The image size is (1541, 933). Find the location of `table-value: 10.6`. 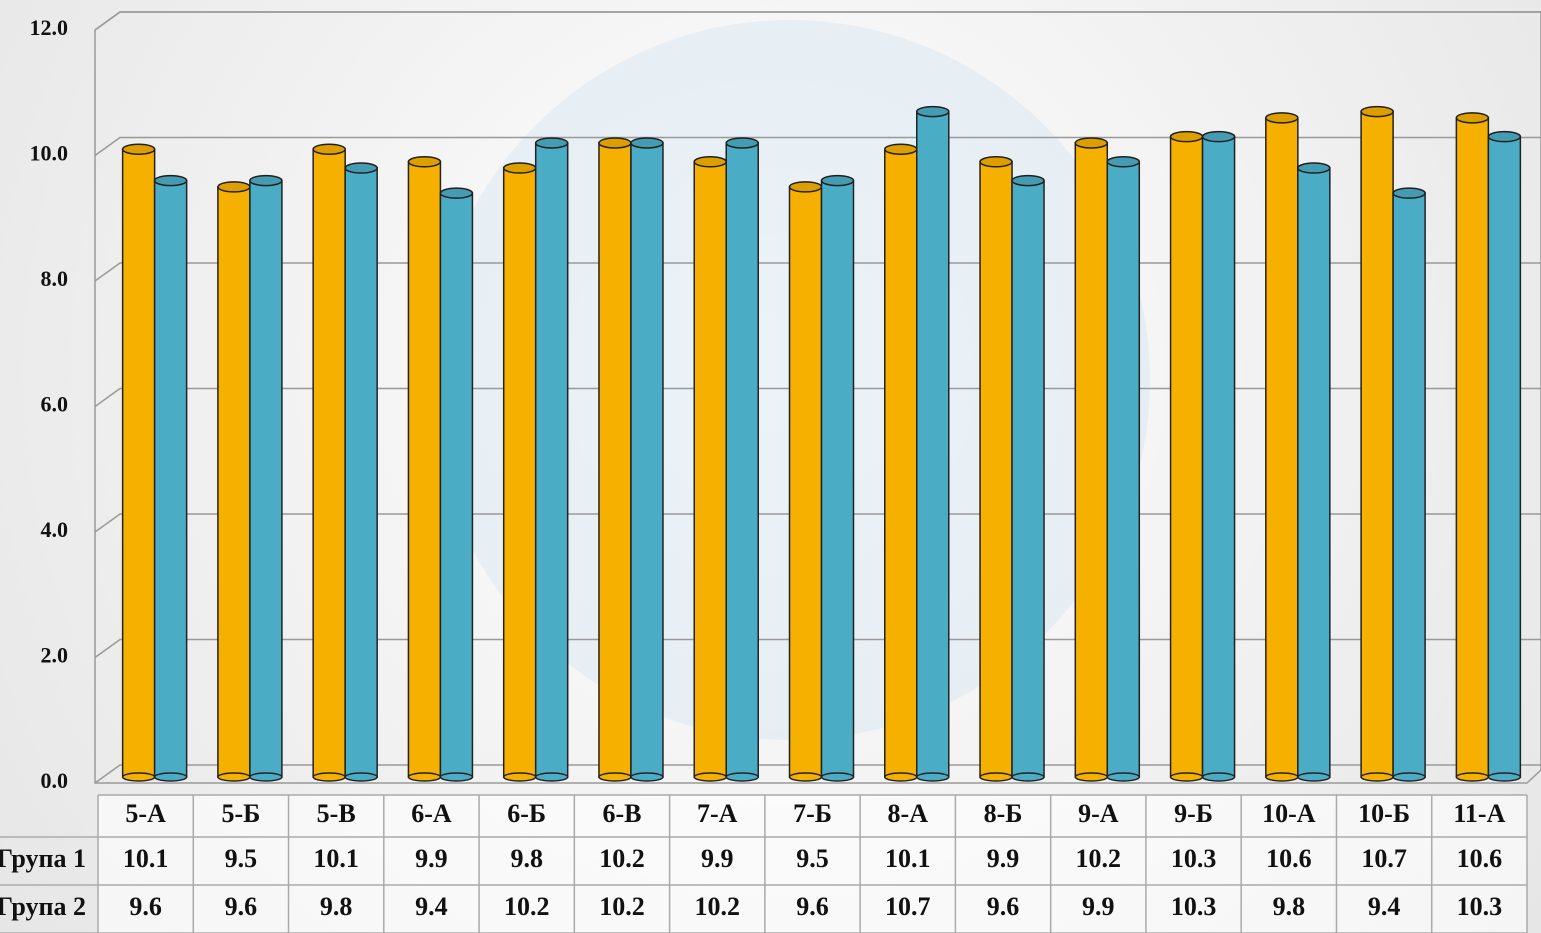

table-value: 10.6 is located at coordinates (1289, 858).